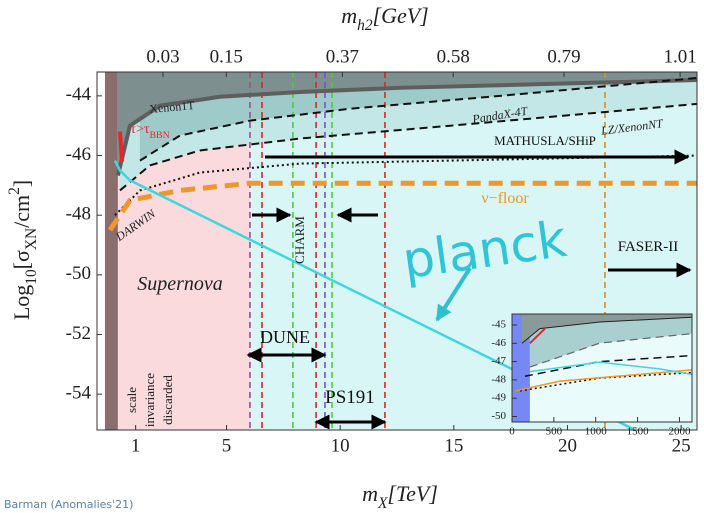 Image resolution: width=704 pixels, height=513 pixels. I want to click on annotation: DUNE, so click(285, 337).